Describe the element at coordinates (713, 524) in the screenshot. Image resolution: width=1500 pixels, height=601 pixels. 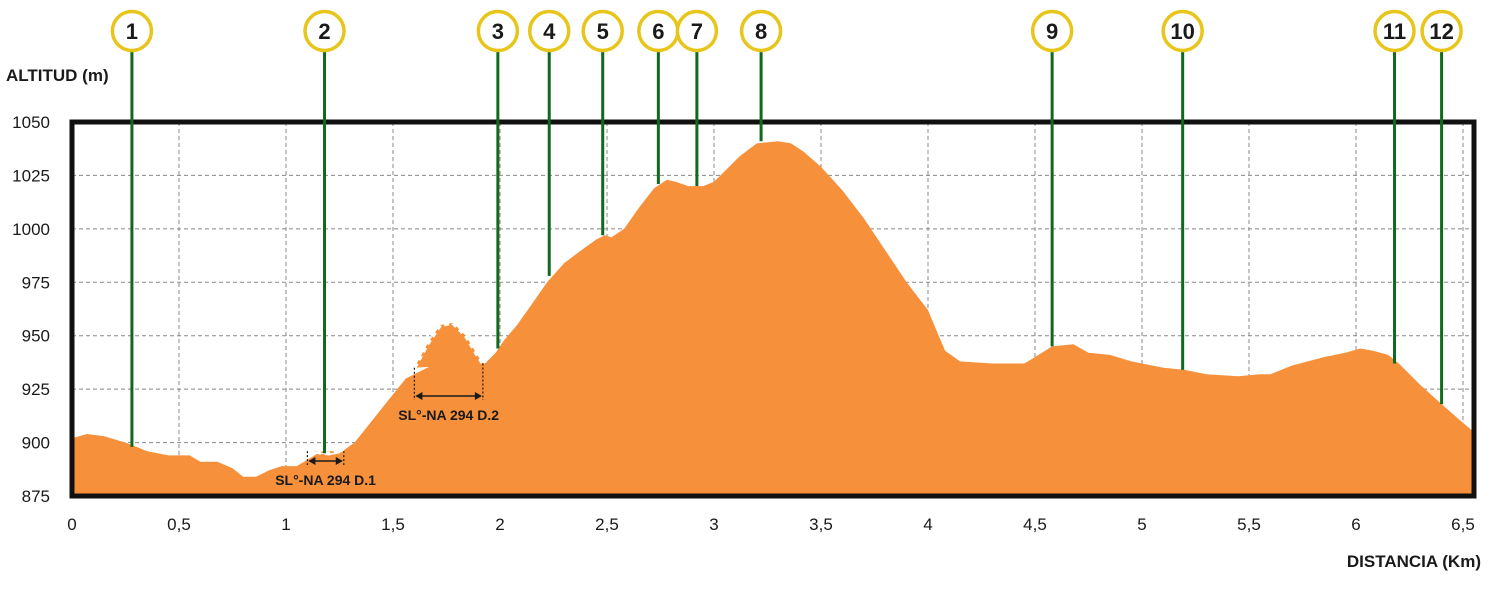
I see `x-tick-label: 3` at that location.